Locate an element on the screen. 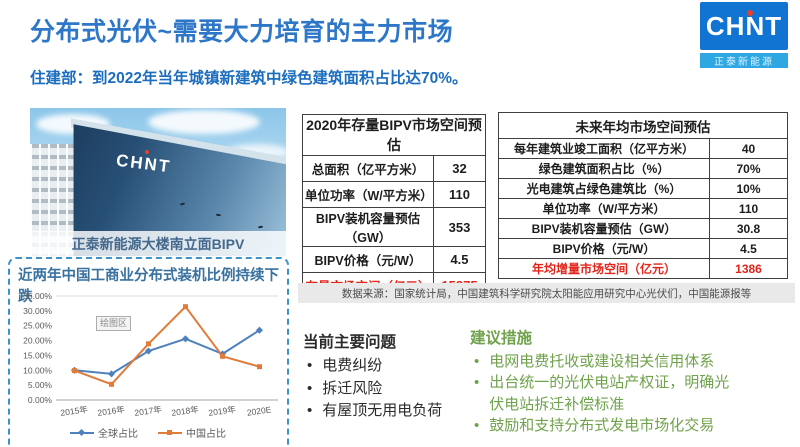  table-cell: 30.8 is located at coordinates (748, 228).